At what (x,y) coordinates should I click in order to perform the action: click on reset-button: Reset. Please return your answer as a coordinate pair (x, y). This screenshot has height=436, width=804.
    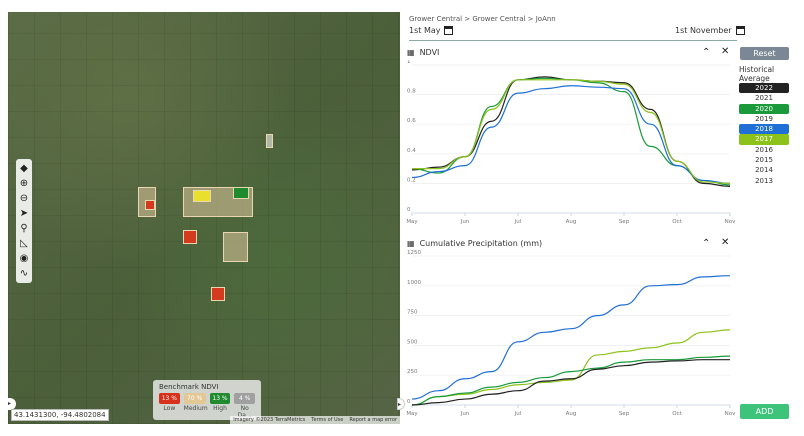
    Looking at the image, I should click on (764, 53).